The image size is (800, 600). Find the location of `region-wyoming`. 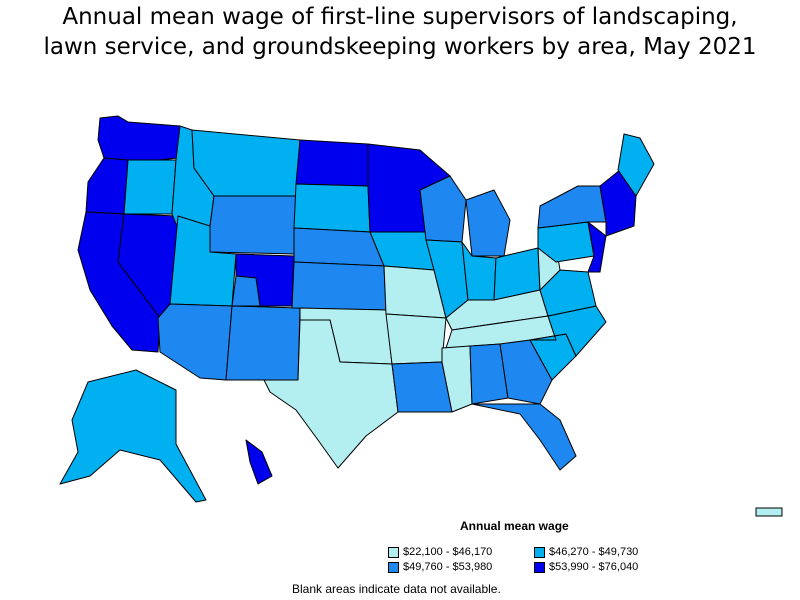

region-wyoming is located at coordinates (253, 225).